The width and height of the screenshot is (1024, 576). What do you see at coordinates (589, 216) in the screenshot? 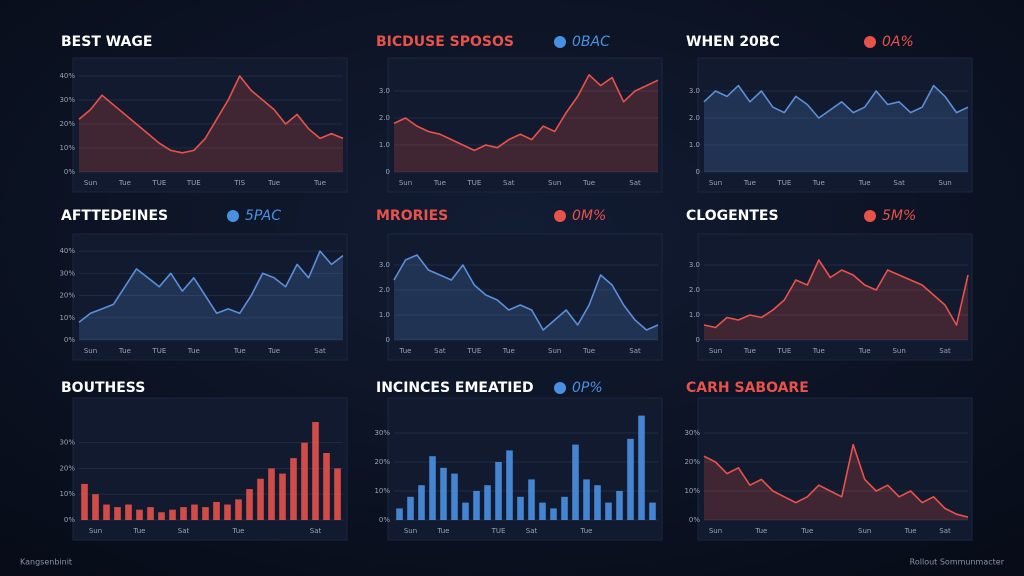
I see `badge-text: 0M%` at bounding box center [589, 216].